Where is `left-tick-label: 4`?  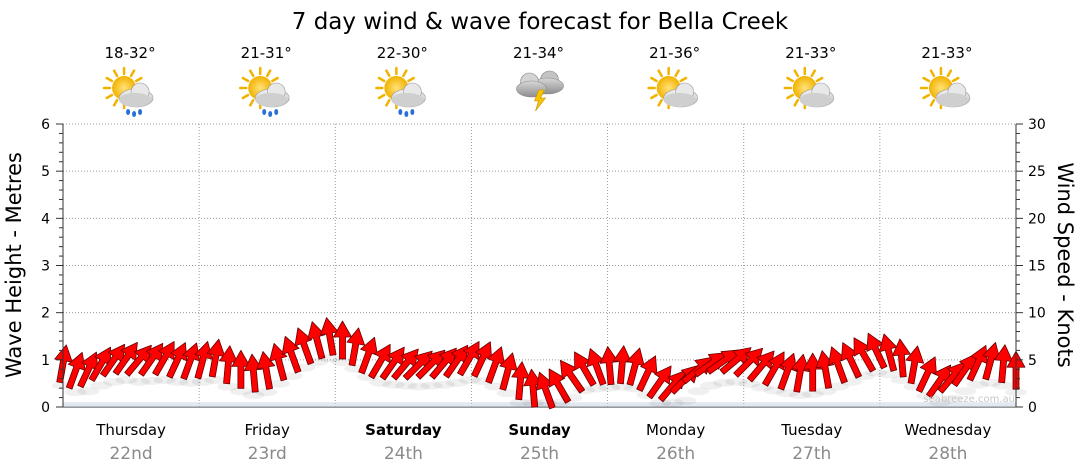
left-tick-label: 4 is located at coordinates (45, 219).